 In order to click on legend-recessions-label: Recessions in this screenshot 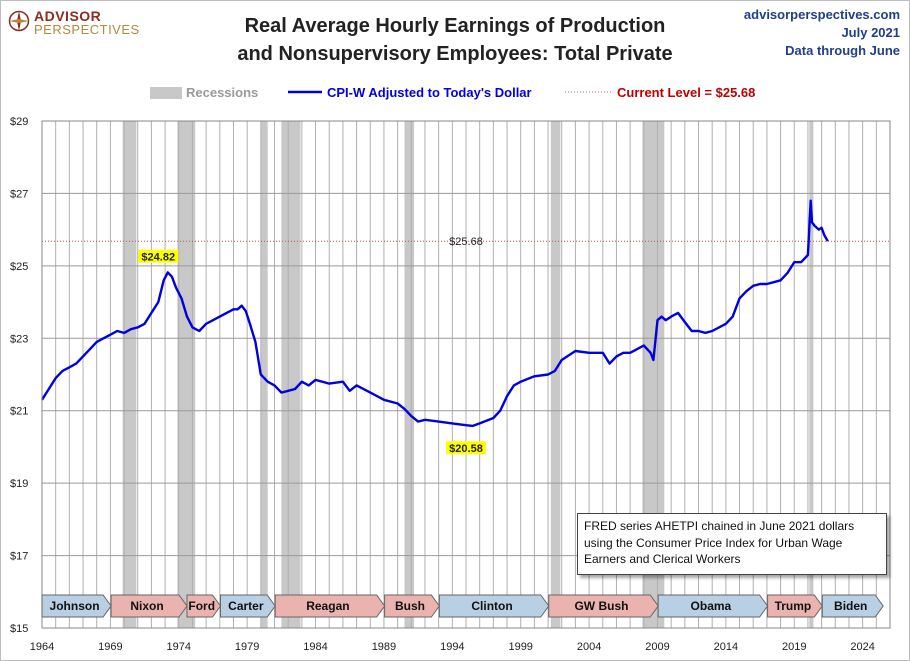, I will do `click(222, 92)`.